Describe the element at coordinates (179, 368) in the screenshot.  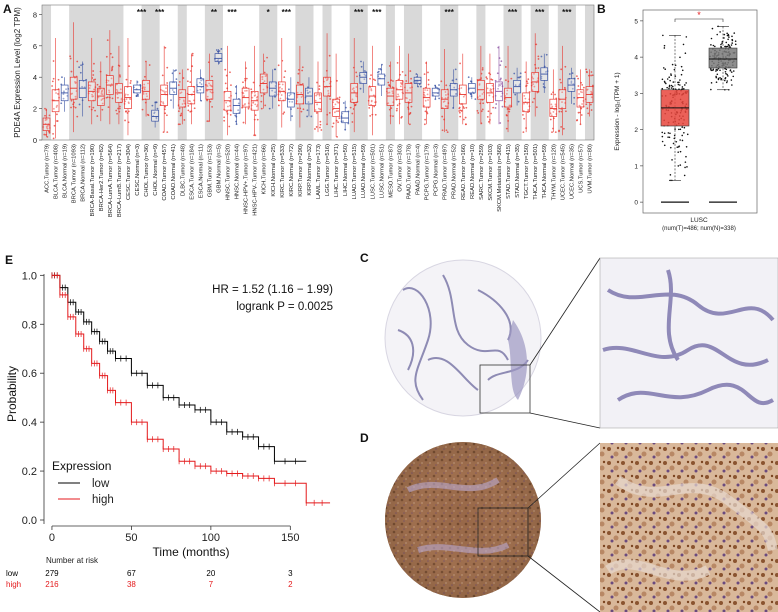
I see `survival-curve-low` at that location.